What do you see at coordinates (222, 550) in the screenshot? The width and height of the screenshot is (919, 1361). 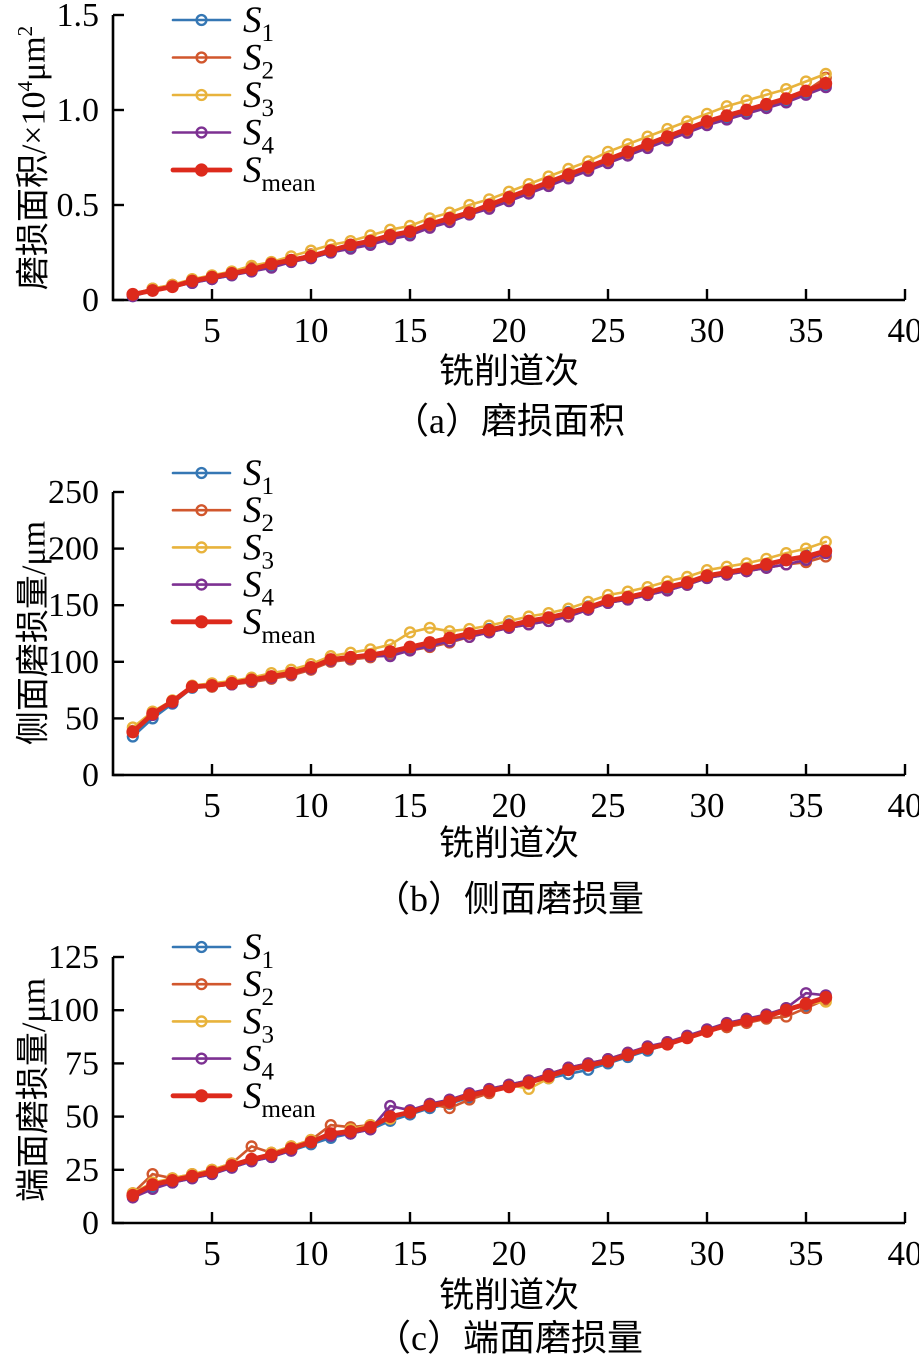 I see `legend-item-S3: S3` at bounding box center [222, 550].